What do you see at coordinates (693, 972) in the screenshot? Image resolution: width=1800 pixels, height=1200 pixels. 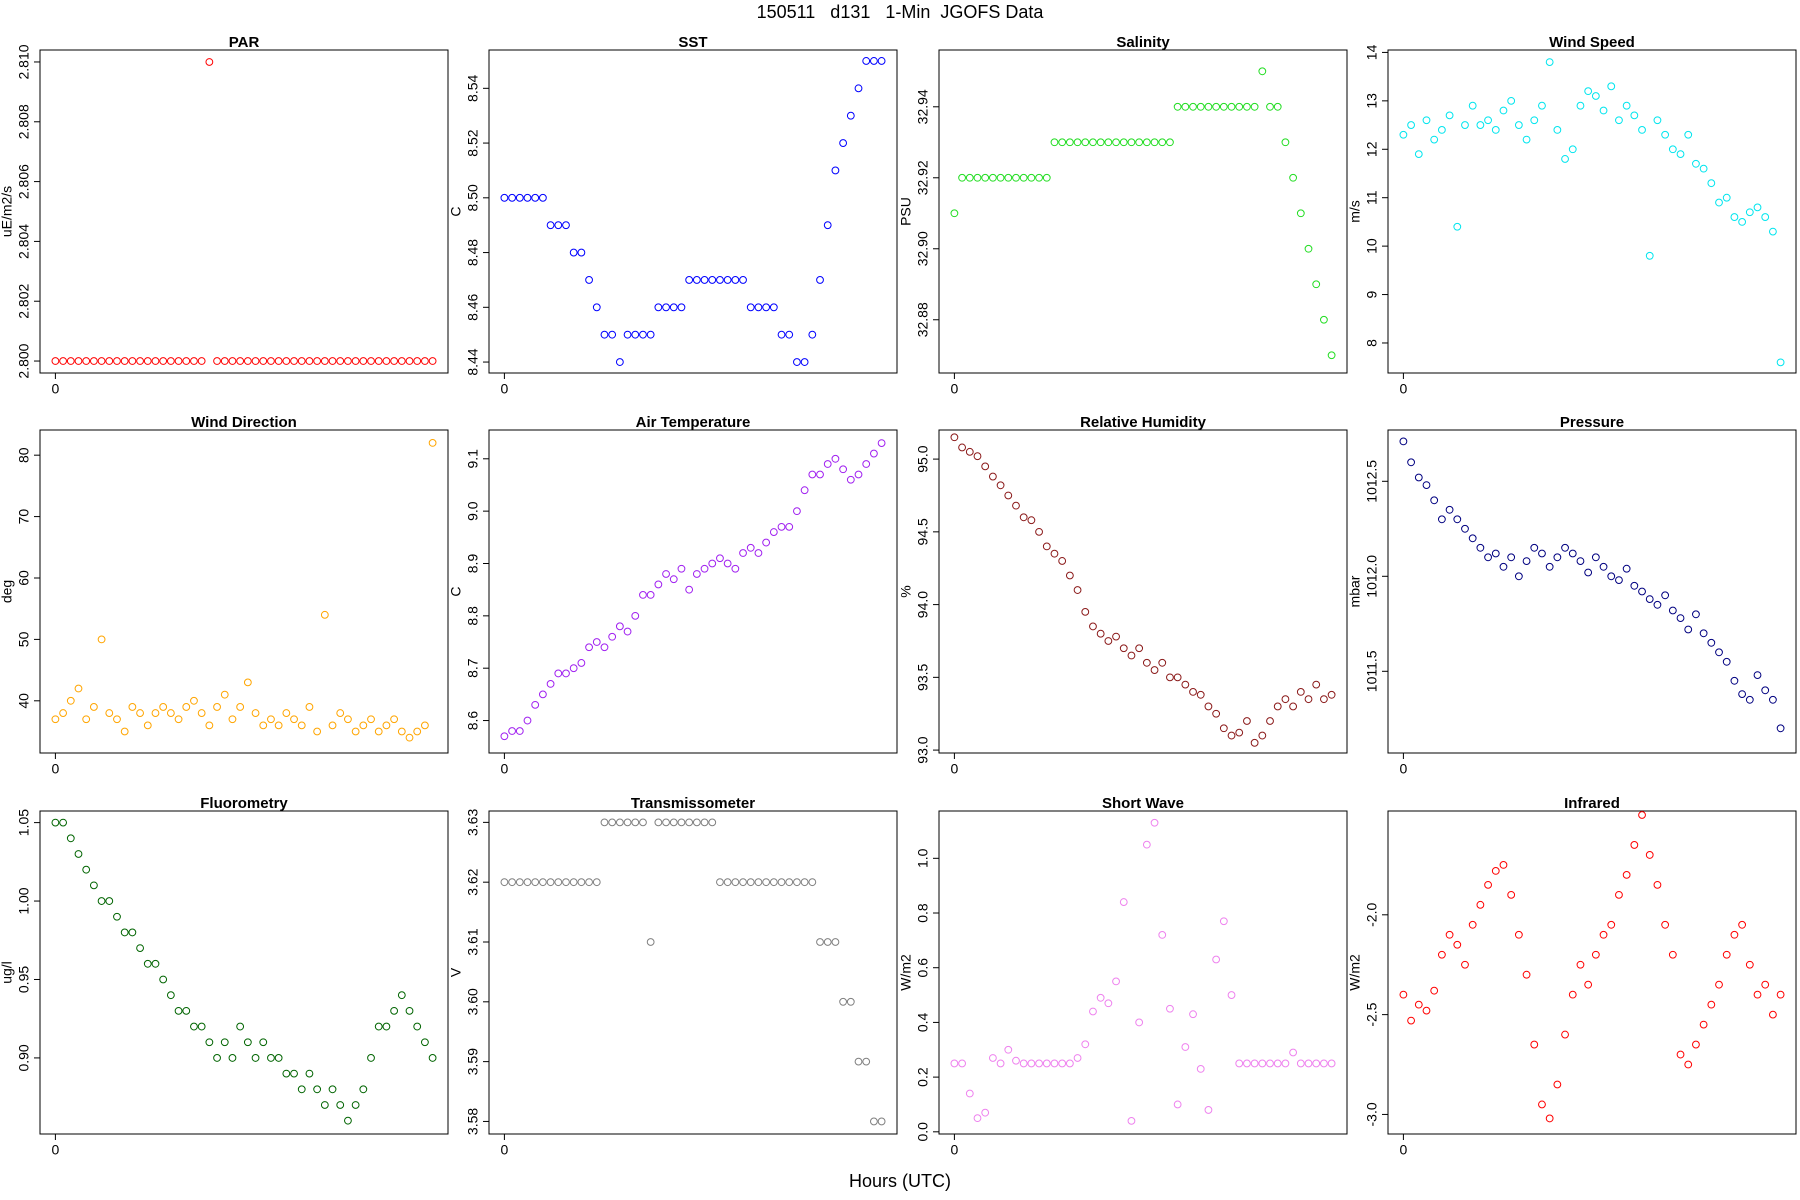 I see `plot-frame` at bounding box center [693, 972].